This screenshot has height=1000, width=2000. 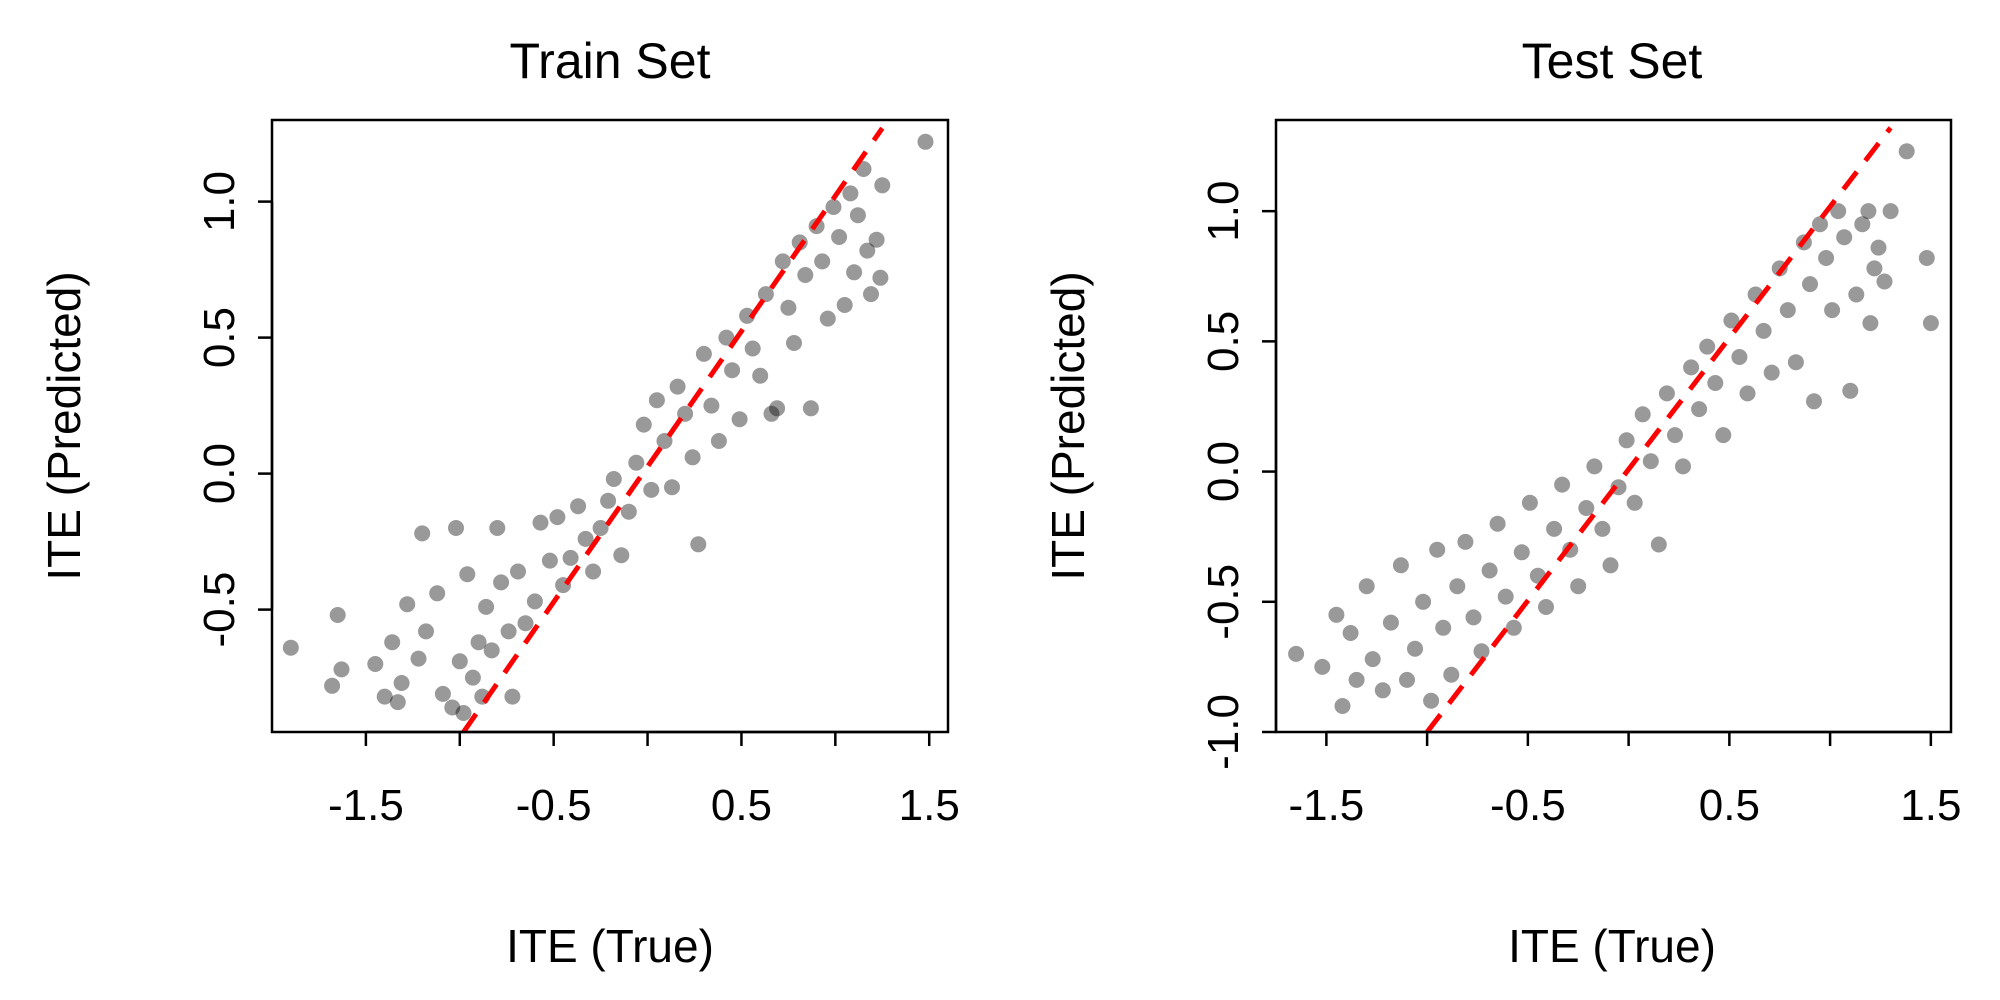 I want to click on y-tick-label: 0.0, so click(x=1223, y=471).